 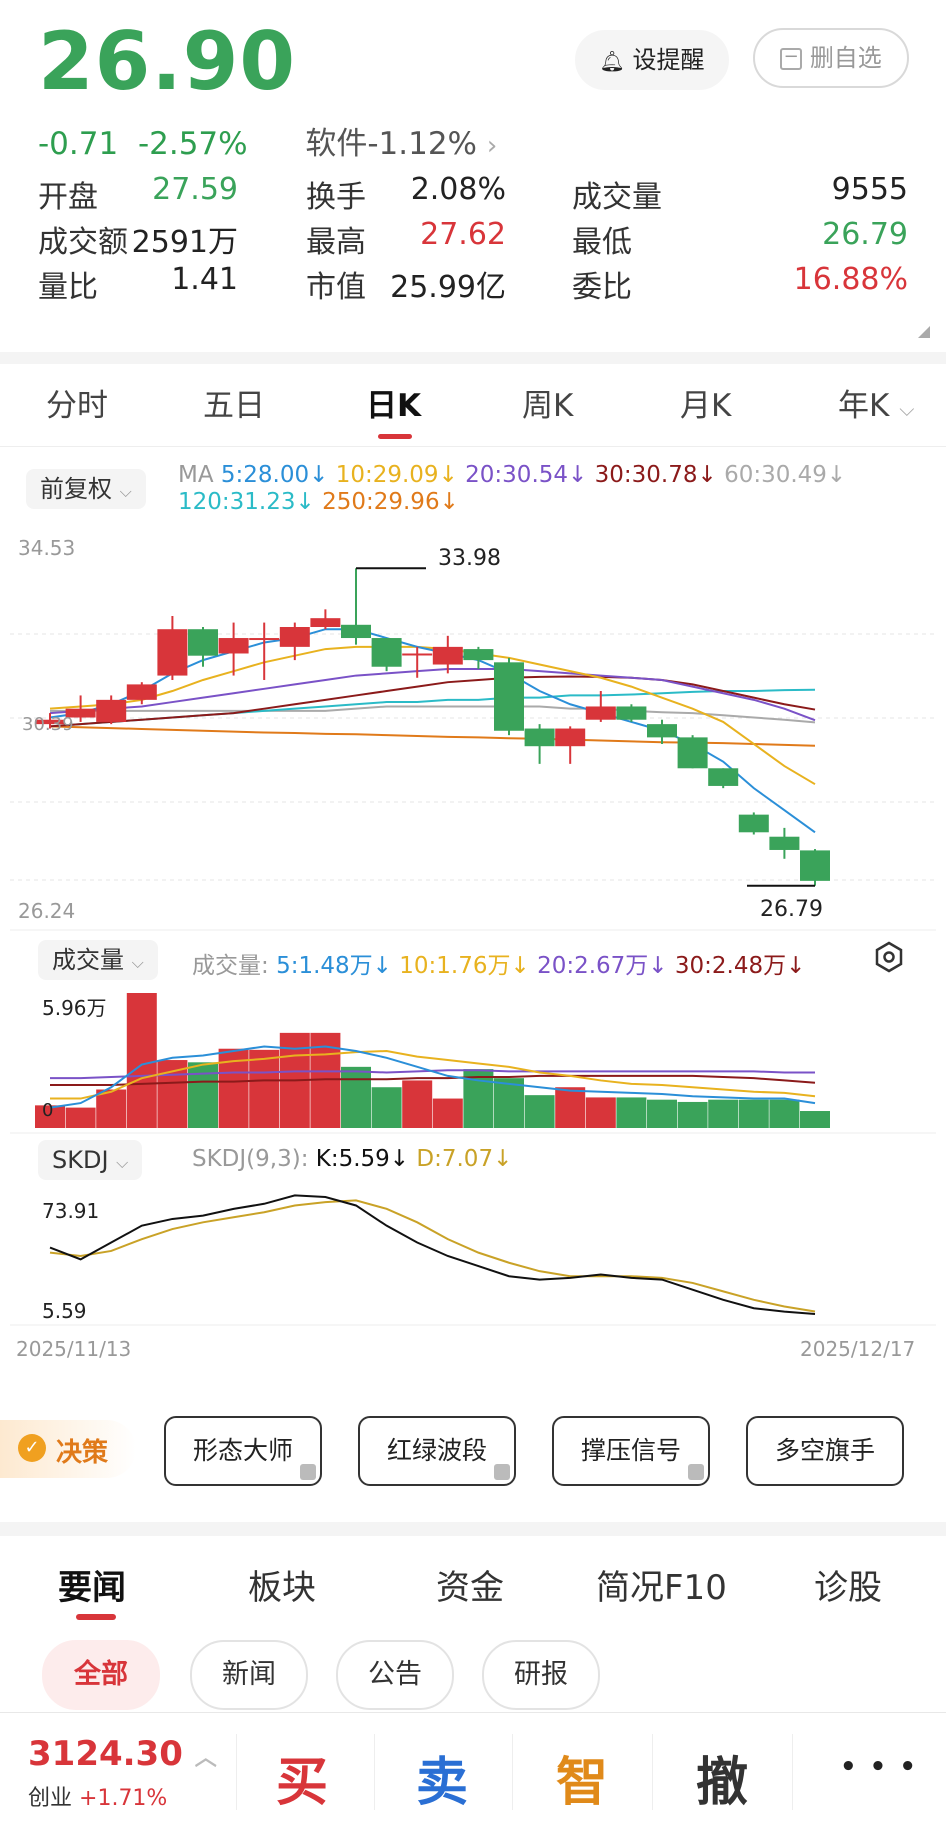 I want to click on y-min-label: 26.24, so click(x=46, y=911).